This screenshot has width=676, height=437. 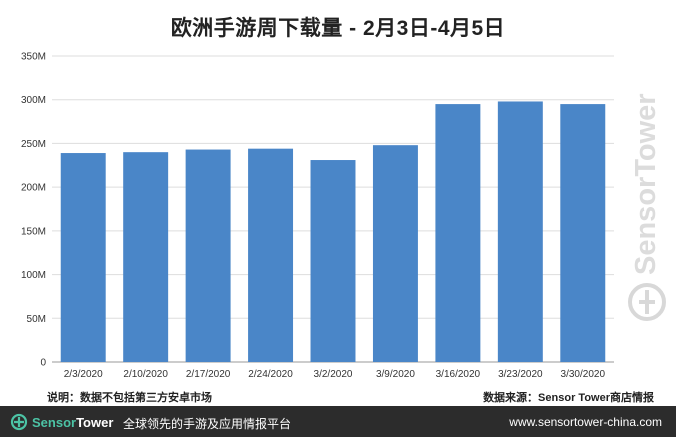 What do you see at coordinates (647, 302) in the screenshot?
I see `sensortower-watermark-icon` at bounding box center [647, 302].